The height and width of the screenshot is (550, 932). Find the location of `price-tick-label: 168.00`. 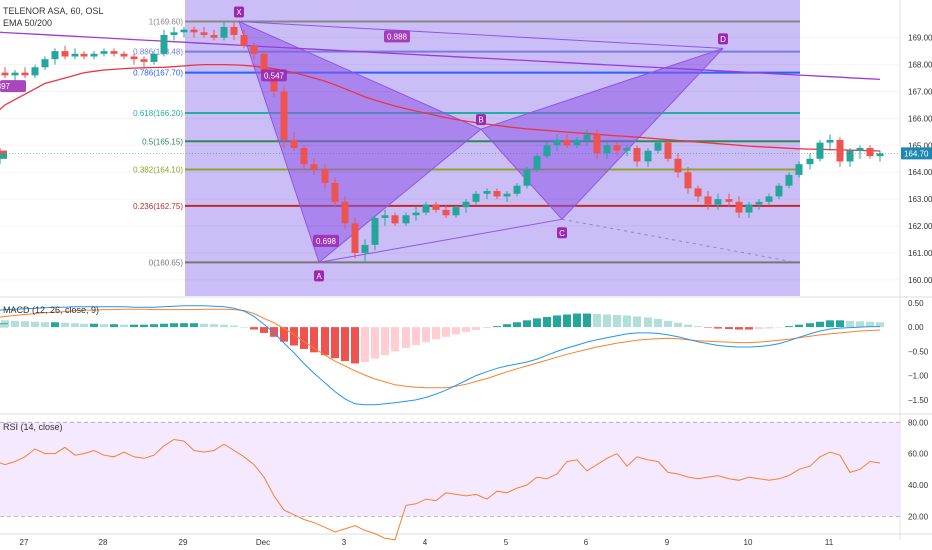

price-tick-label: 168.00 is located at coordinates (920, 65).